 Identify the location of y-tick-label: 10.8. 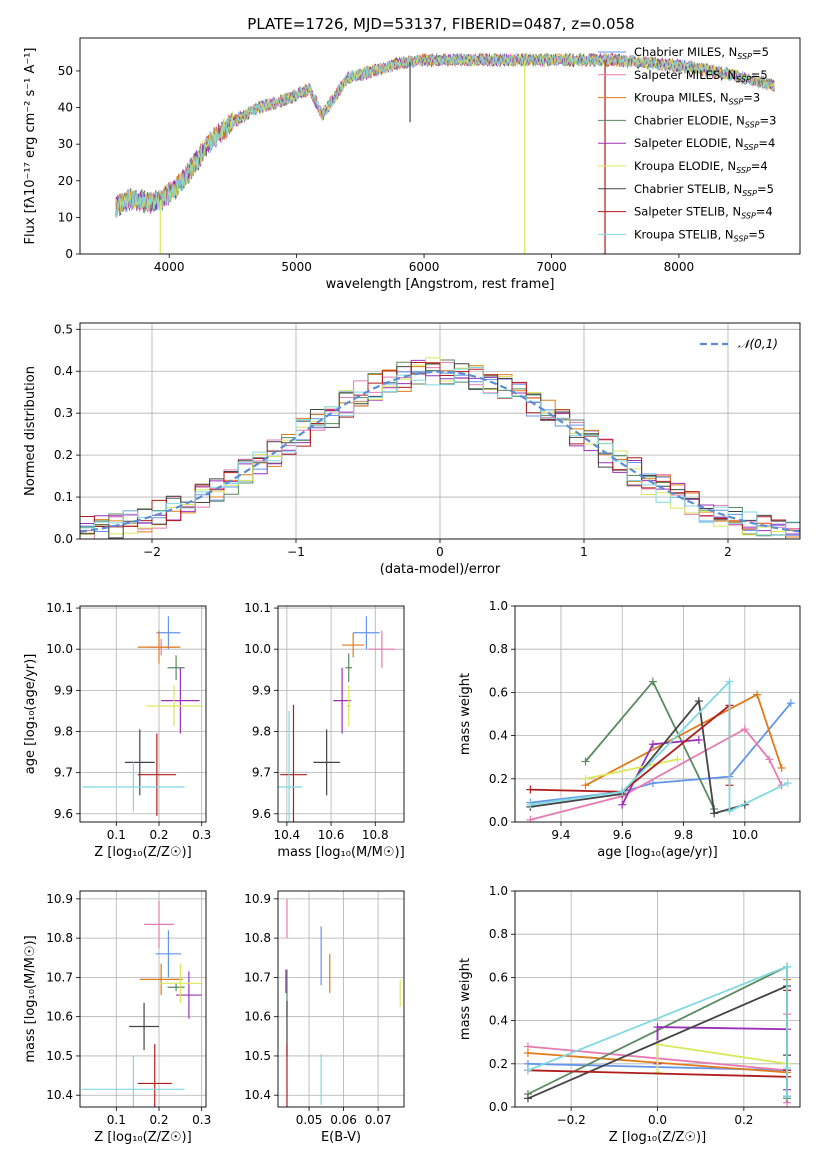
(257, 938).